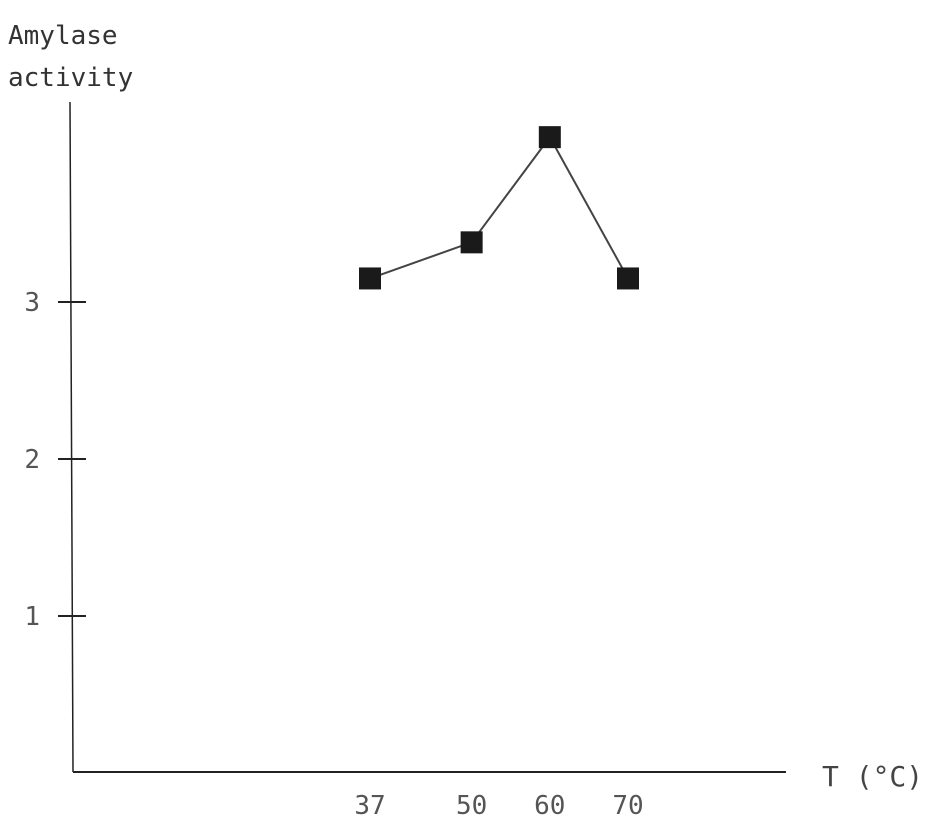 This screenshot has width=938, height=824. Describe the element at coordinates (369, 806) in the screenshot. I see `x-tick-label: 37` at that location.